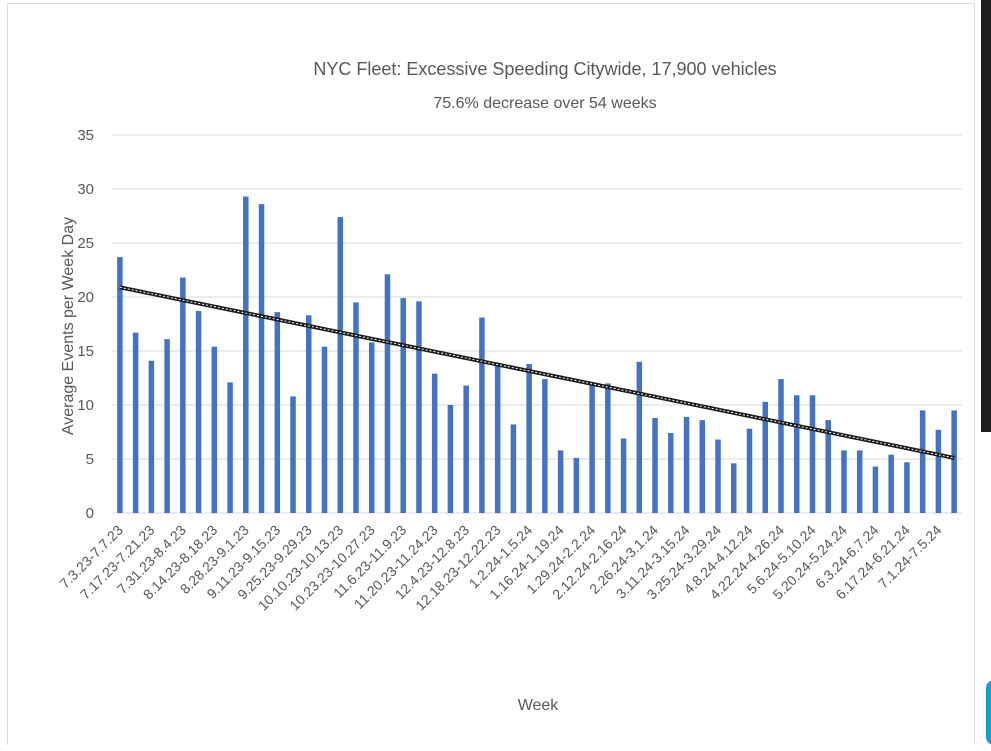 This screenshot has height=751, width=991. What do you see at coordinates (544, 103) in the screenshot?
I see `chart-subtitle: 75.6% decrease over 54 weeks` at bounding box center [544, 103].